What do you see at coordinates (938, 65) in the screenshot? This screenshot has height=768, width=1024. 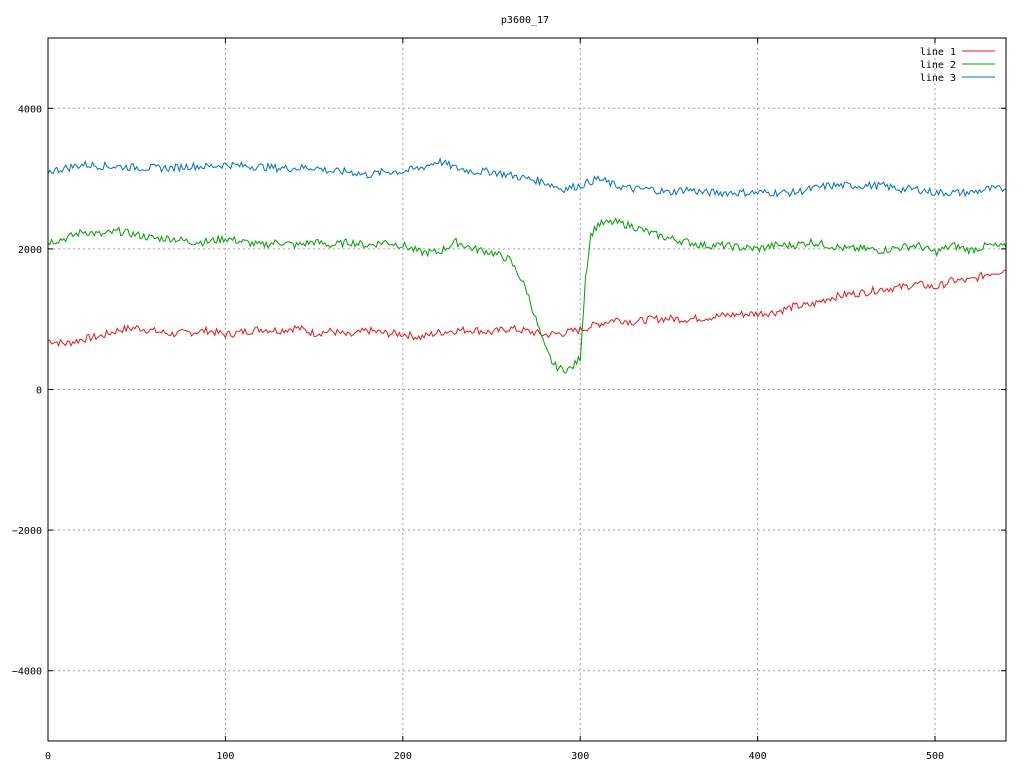 I see `legend-label: line 2` at bounding box center [938, 65].